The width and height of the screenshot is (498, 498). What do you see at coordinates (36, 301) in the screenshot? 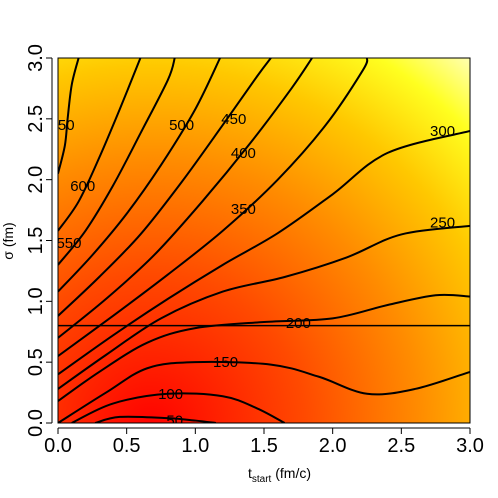
I see `y-tick-label: 1.0` at bounding box center [36, 301].